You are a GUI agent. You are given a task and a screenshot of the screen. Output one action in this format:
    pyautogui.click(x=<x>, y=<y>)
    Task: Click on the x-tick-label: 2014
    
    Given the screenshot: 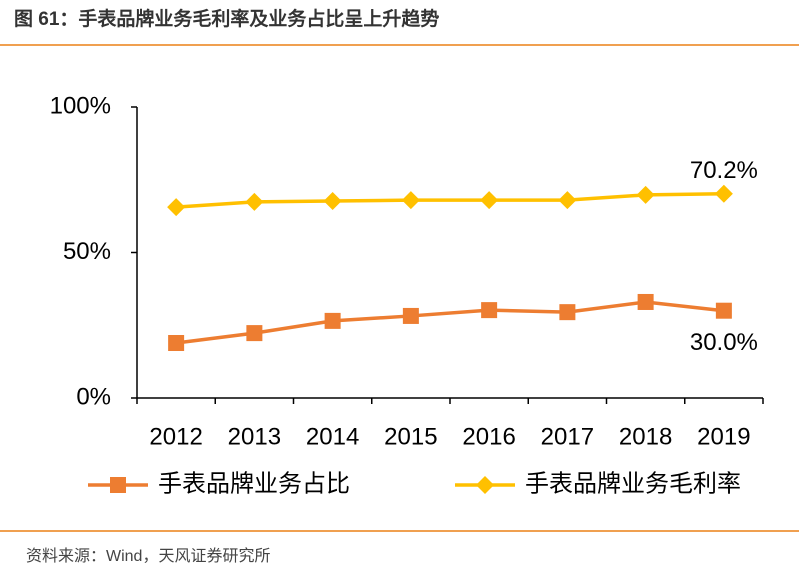 What is the action you would take?
    pyautogui.click(x=332, y=436)
    